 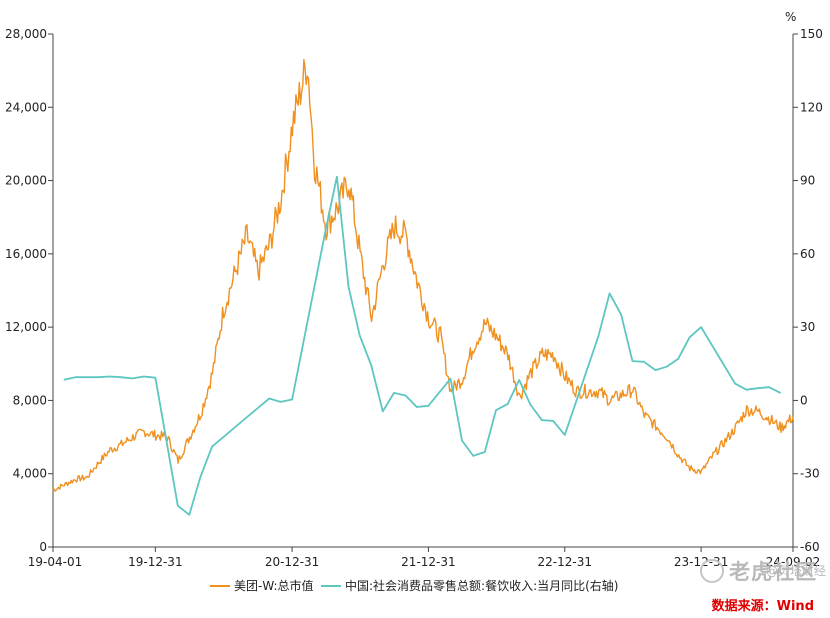 I want to click on left-tick-label: 4,000, so click(x=30, y=474).